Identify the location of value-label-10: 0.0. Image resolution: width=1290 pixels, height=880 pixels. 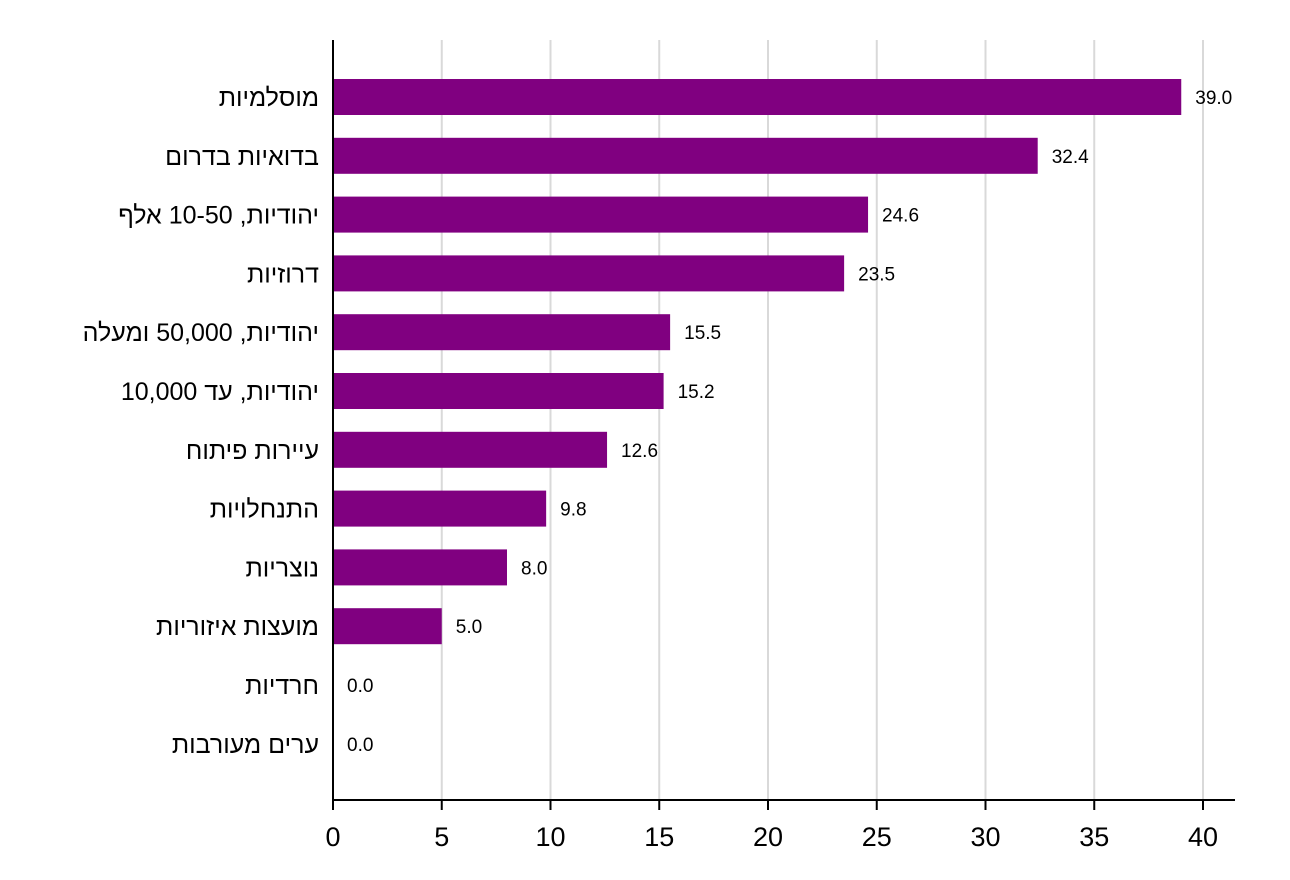
(360, 686).